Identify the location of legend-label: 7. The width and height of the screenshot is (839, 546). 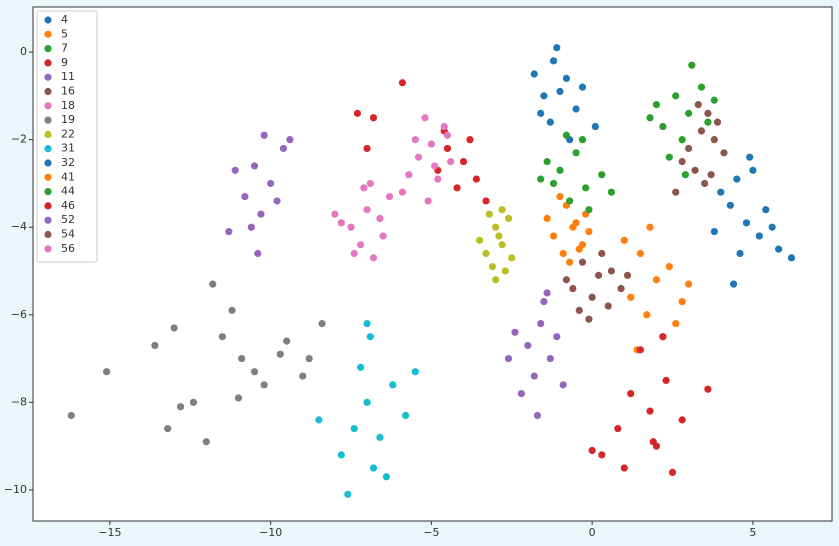
(64, 48).